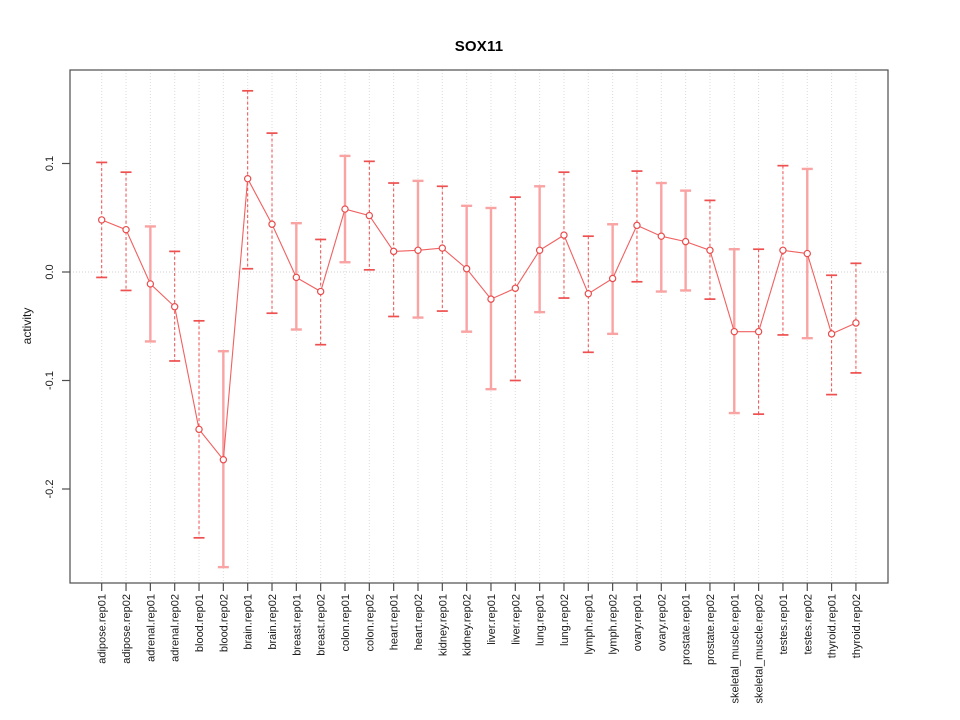 The image size is (960, 720). I want to click on x-tick-label: kidney.rep02, so click(468, 625).